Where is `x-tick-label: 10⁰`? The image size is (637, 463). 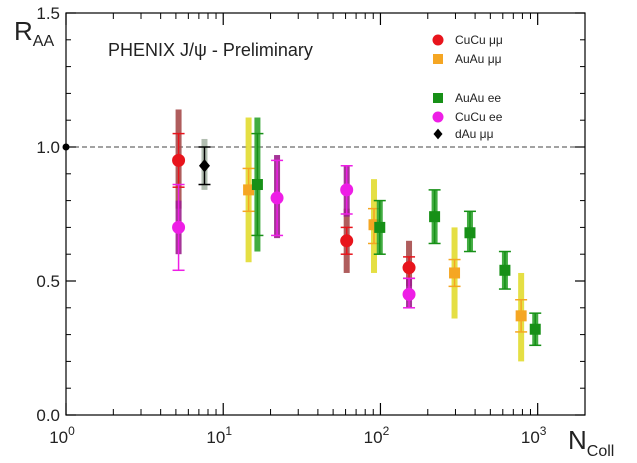
x-tick-label: 10⁰ is located at coordinates (62, 435).